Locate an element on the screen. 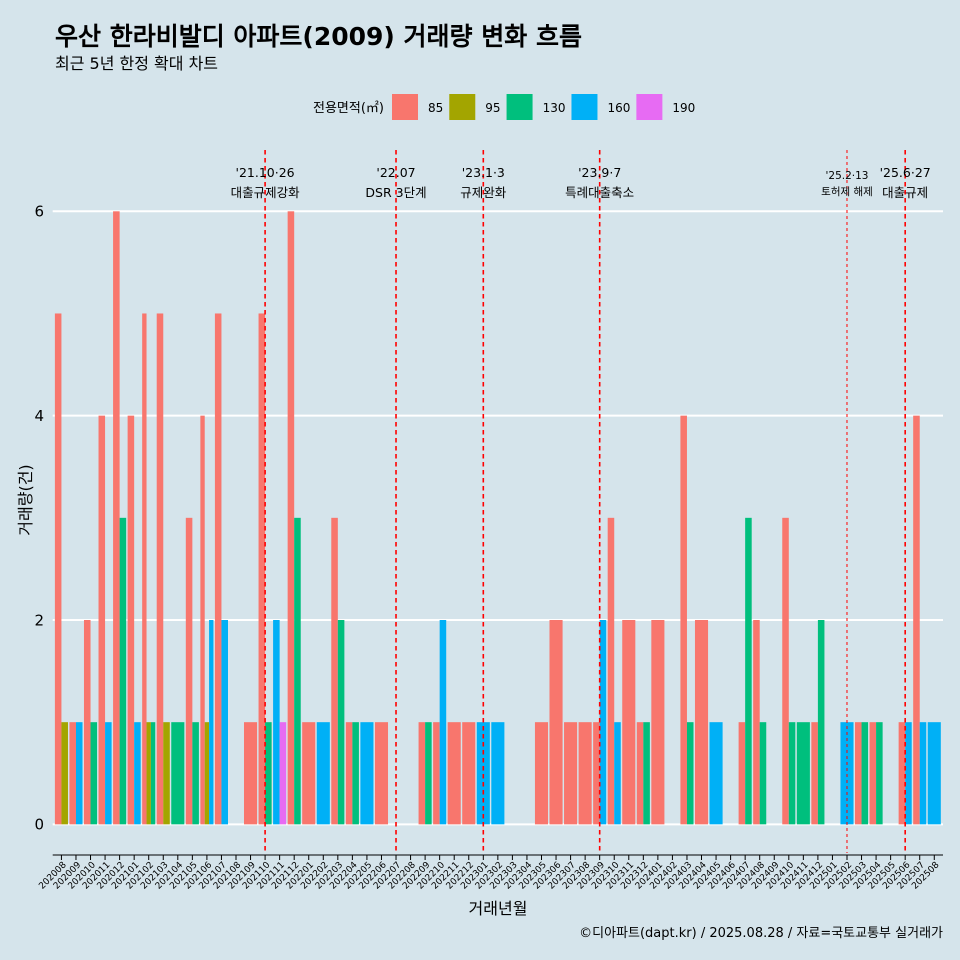 The width and height of the screenshot is (960, 960). event-date-label: '22.07 is located at coordinates (395, 172).